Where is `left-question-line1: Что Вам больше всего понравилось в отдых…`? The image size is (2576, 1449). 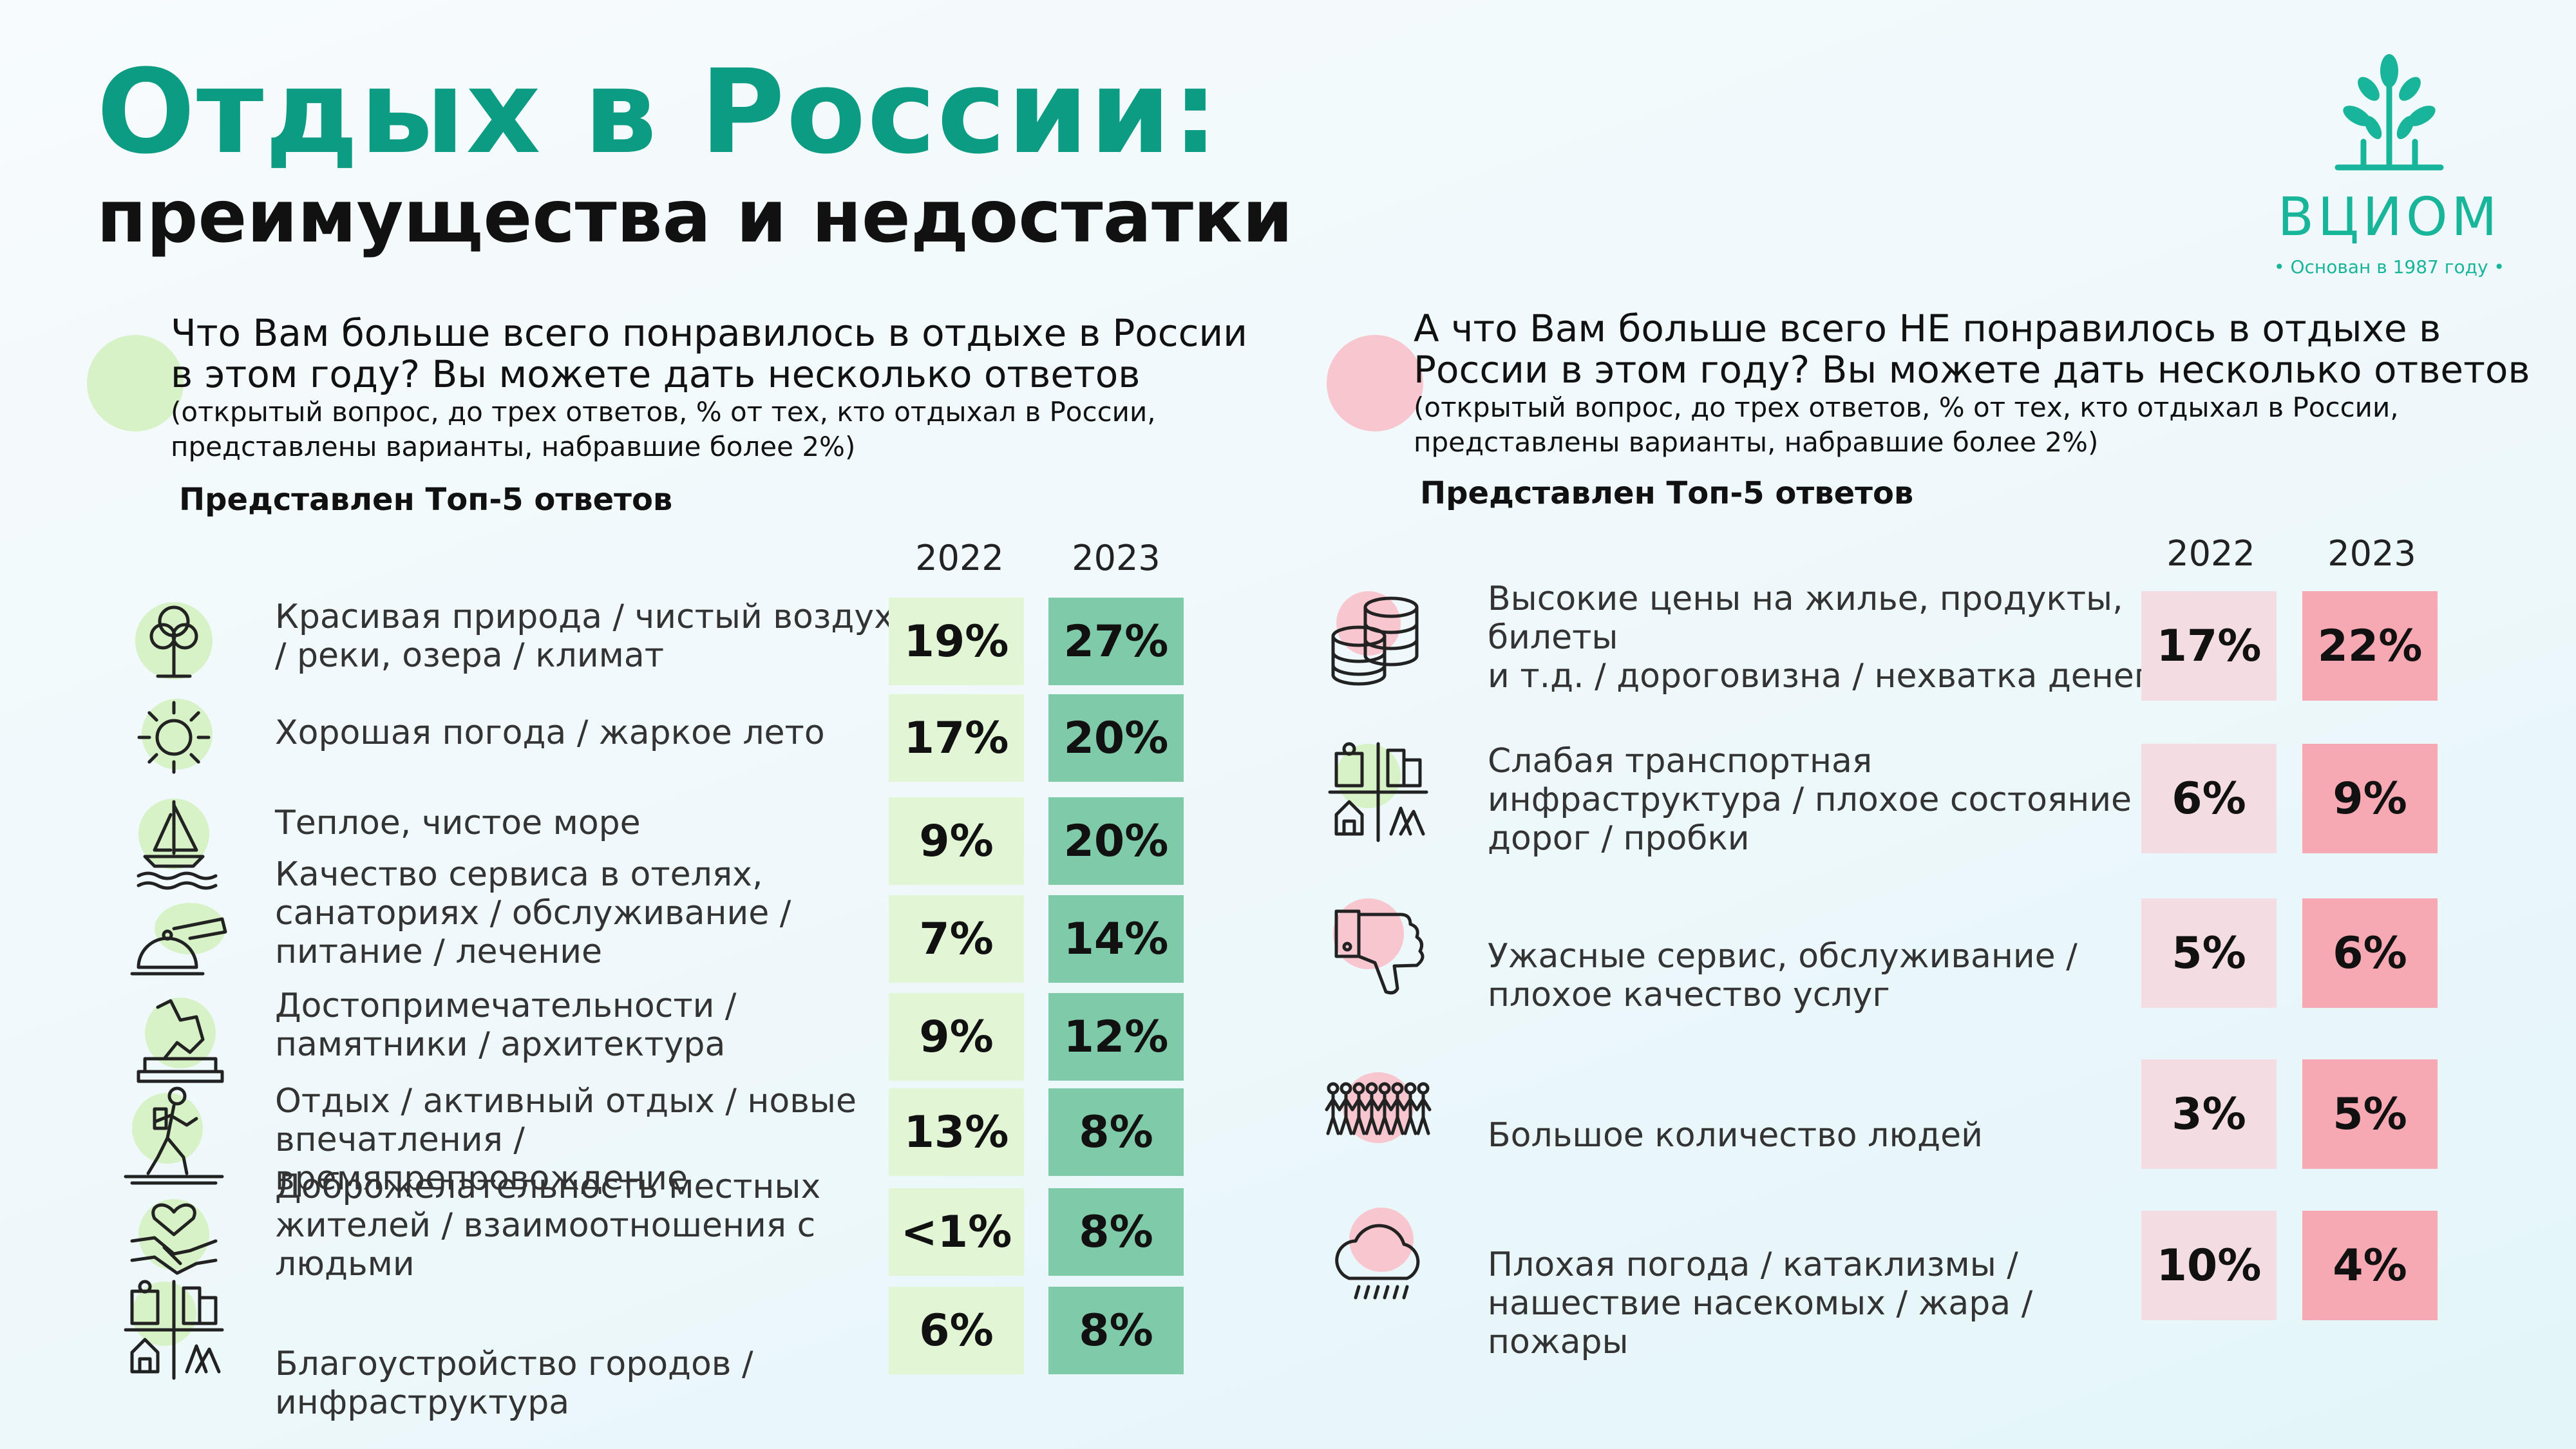 left-question-line1: Что Вам больше всего понравилось в отдых… is located at coordinates (709, 333).